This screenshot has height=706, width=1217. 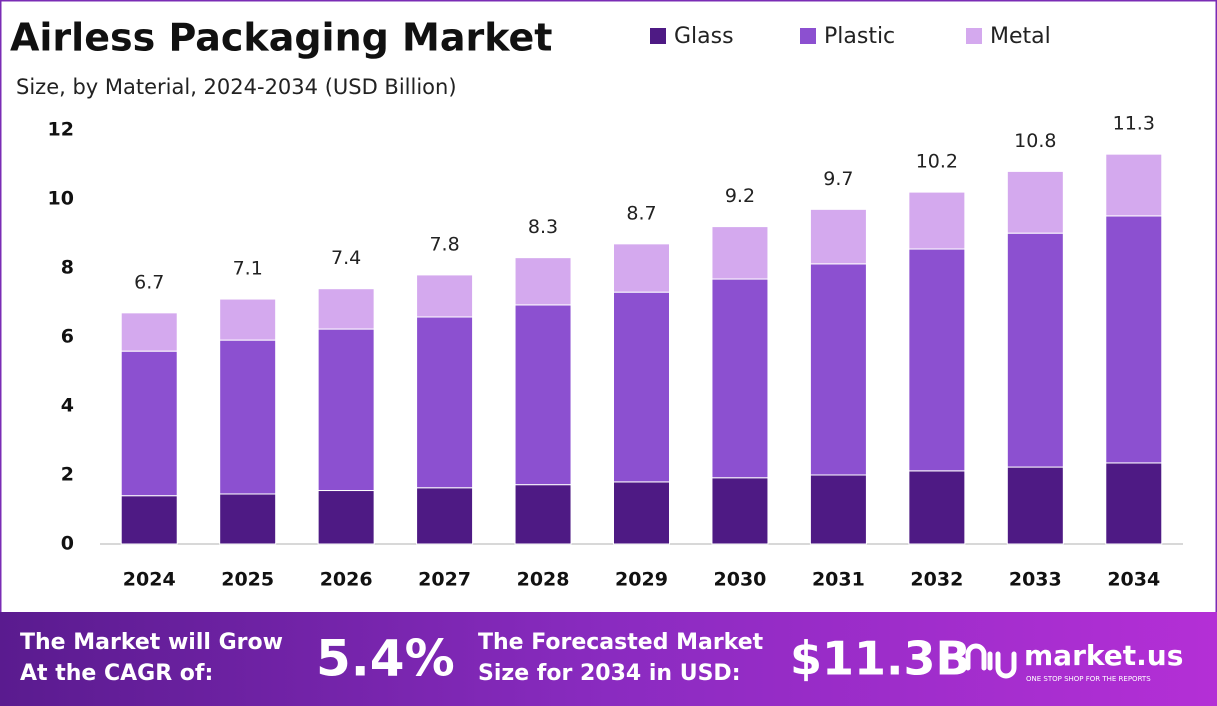 I want to click on y-tick-label: 8, so click(x=67, y=268).